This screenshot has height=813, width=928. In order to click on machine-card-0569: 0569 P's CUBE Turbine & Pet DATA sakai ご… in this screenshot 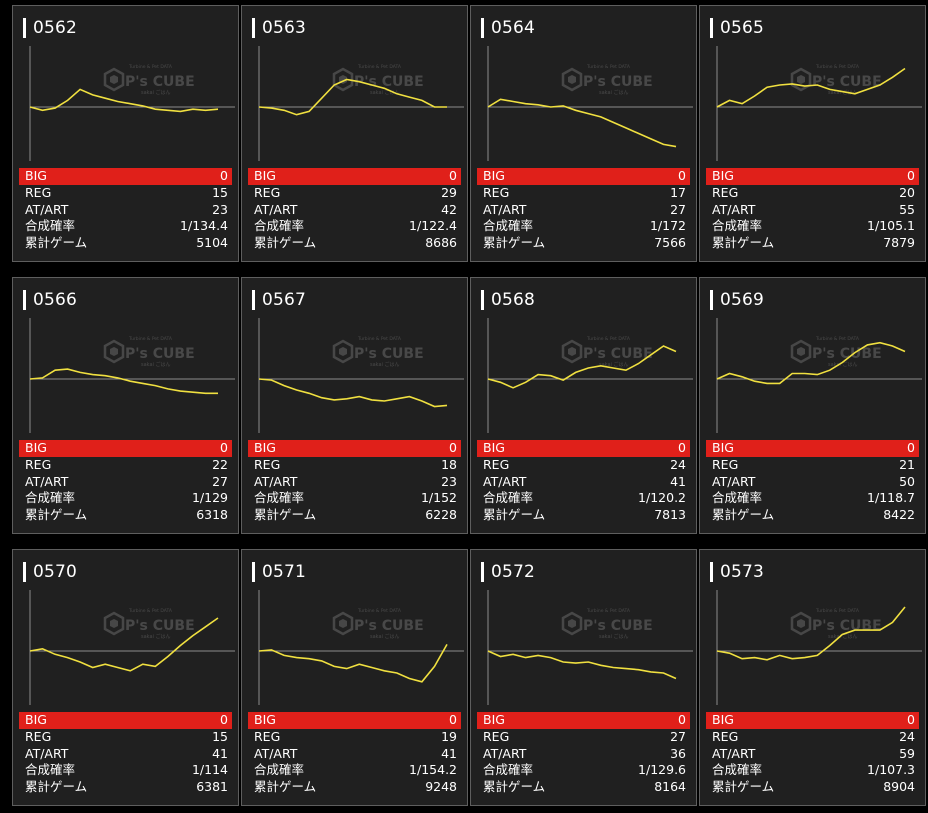, I will do `click(812, 405)`.